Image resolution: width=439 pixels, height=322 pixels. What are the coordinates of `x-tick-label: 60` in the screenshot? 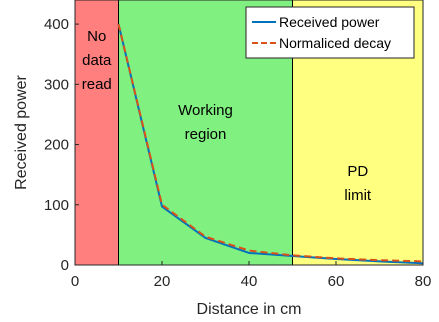 It's located at (336, 281).